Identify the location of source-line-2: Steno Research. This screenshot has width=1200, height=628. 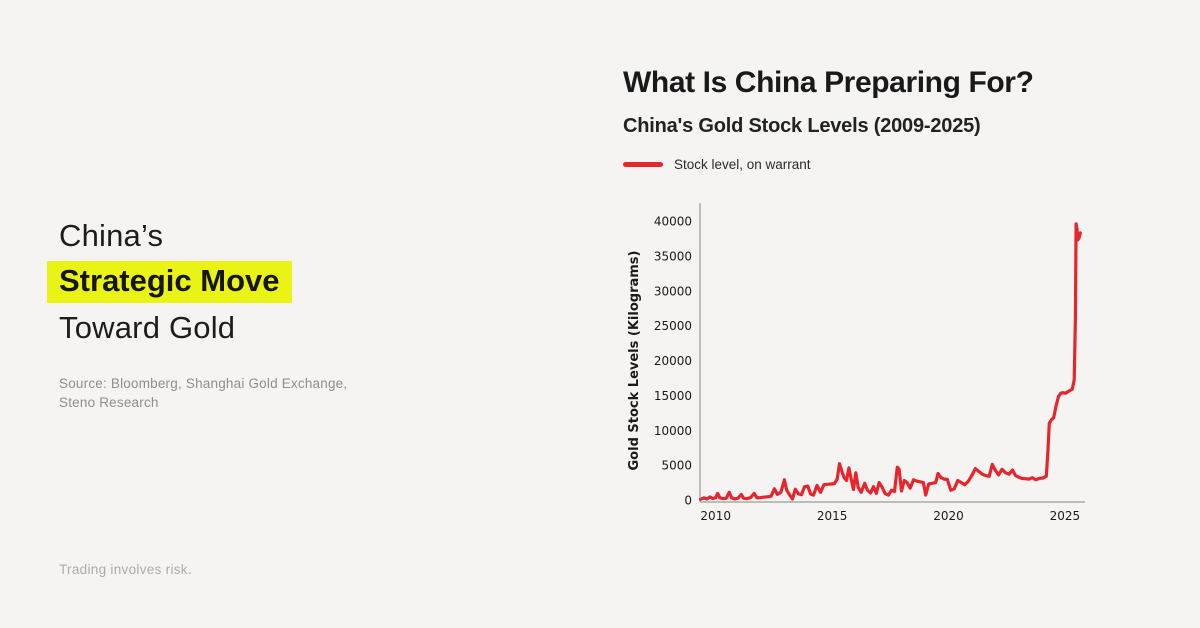
(109, 402).